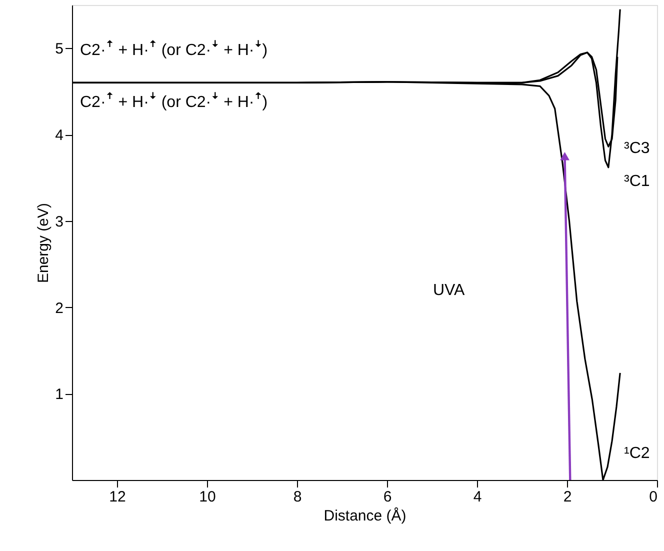  I want to click on y-axis-title: Energy (eV), so click(43, 243).